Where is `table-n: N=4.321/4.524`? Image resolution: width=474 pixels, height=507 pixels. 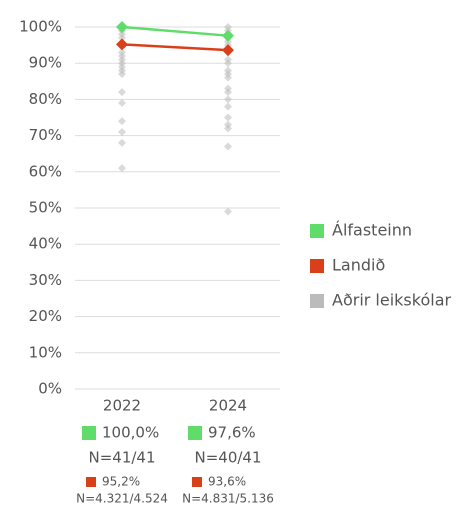 table-n: N=4.321/4.524 is located at coordinates (122, 499).